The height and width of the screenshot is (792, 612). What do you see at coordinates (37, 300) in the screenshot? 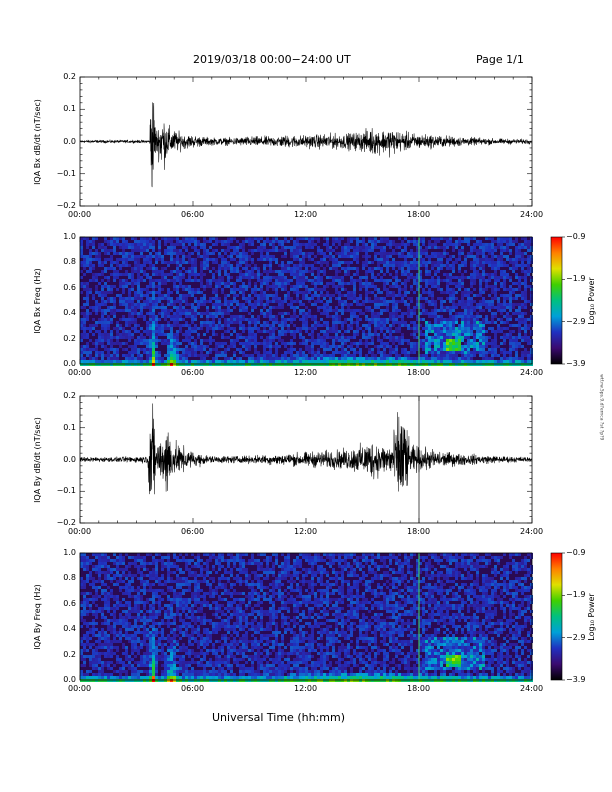
I see `y-axis-label: IQA Bx Freq (Hz)` at bounding box center [37, 300].